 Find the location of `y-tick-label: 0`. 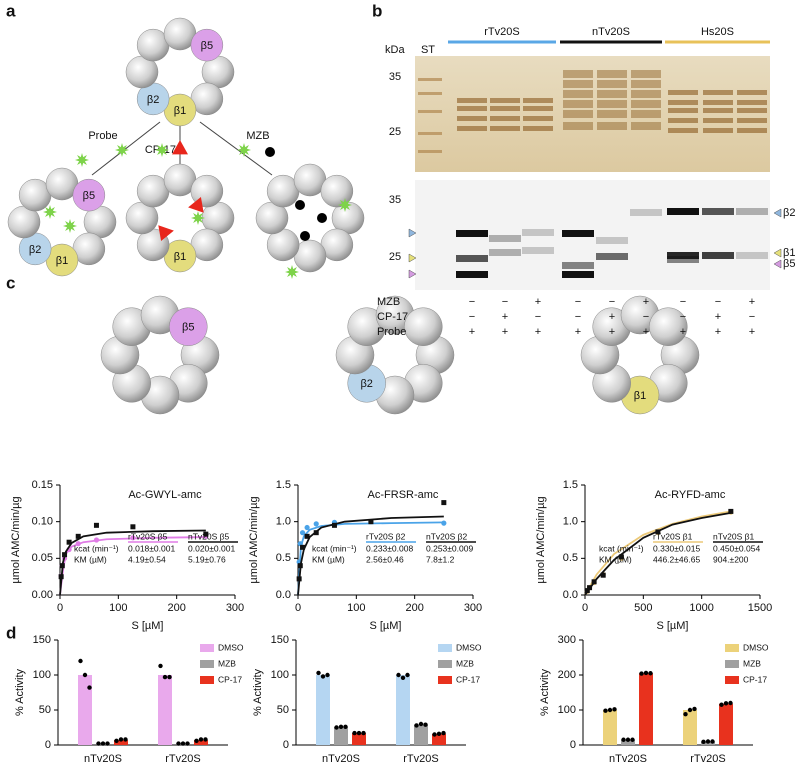

y-tick-label: 0 is located at coordinates (573, 745).